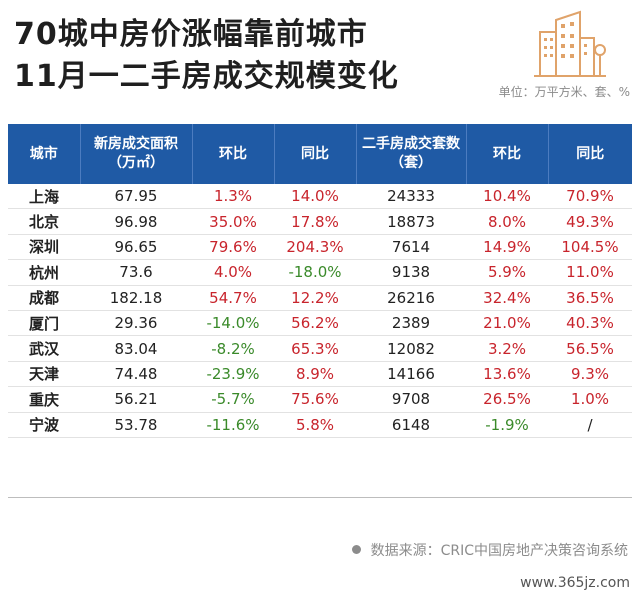 Image resolution: width=640 pixels, height=601 pixels. Describe the element at coordinates (315, 348) in the screenshot. I see `cell-new-yoy: 65.3%` at that location.